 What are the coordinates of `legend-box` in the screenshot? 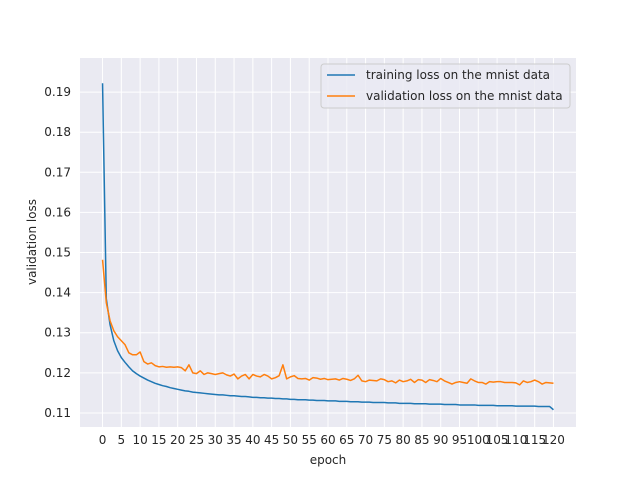 It's located at (445, 86).